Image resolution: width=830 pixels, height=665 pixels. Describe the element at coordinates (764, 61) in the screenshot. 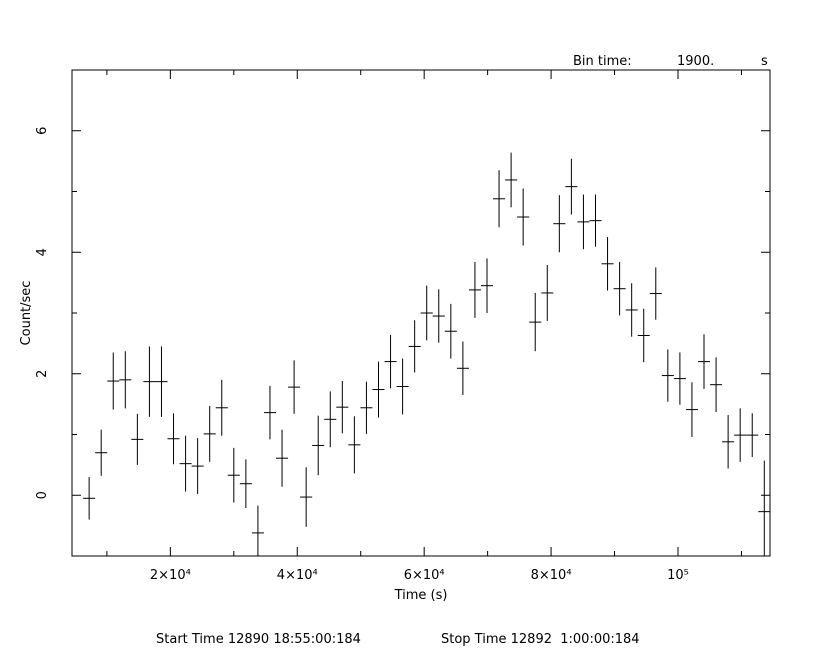

I see `bin-time-unit: s` at that location.